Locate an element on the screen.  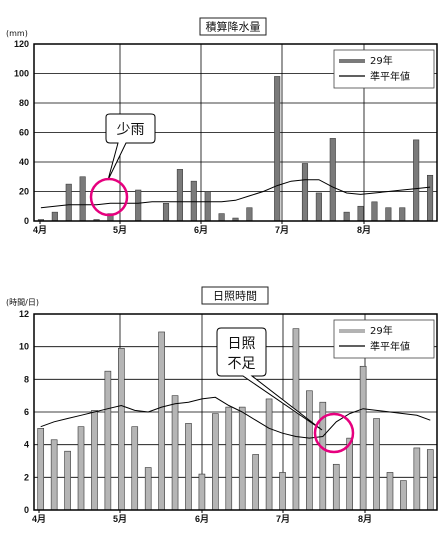
precip-y-tick-label: 20 is located at coordinates (24, 192).